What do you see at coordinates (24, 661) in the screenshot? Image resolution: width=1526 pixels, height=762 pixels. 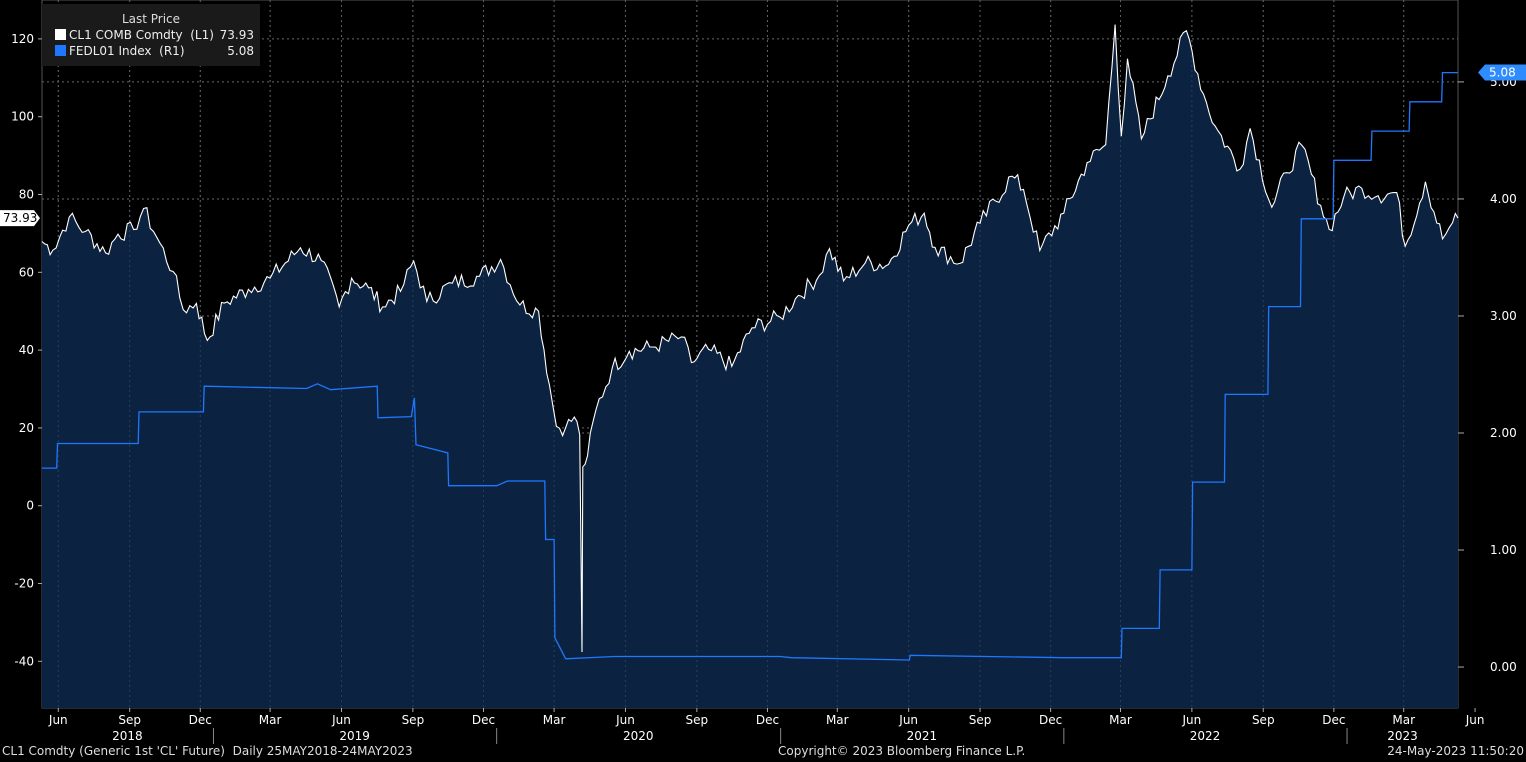 I see `left-axis-tick-label: -40` at bounding box center [24, 661].